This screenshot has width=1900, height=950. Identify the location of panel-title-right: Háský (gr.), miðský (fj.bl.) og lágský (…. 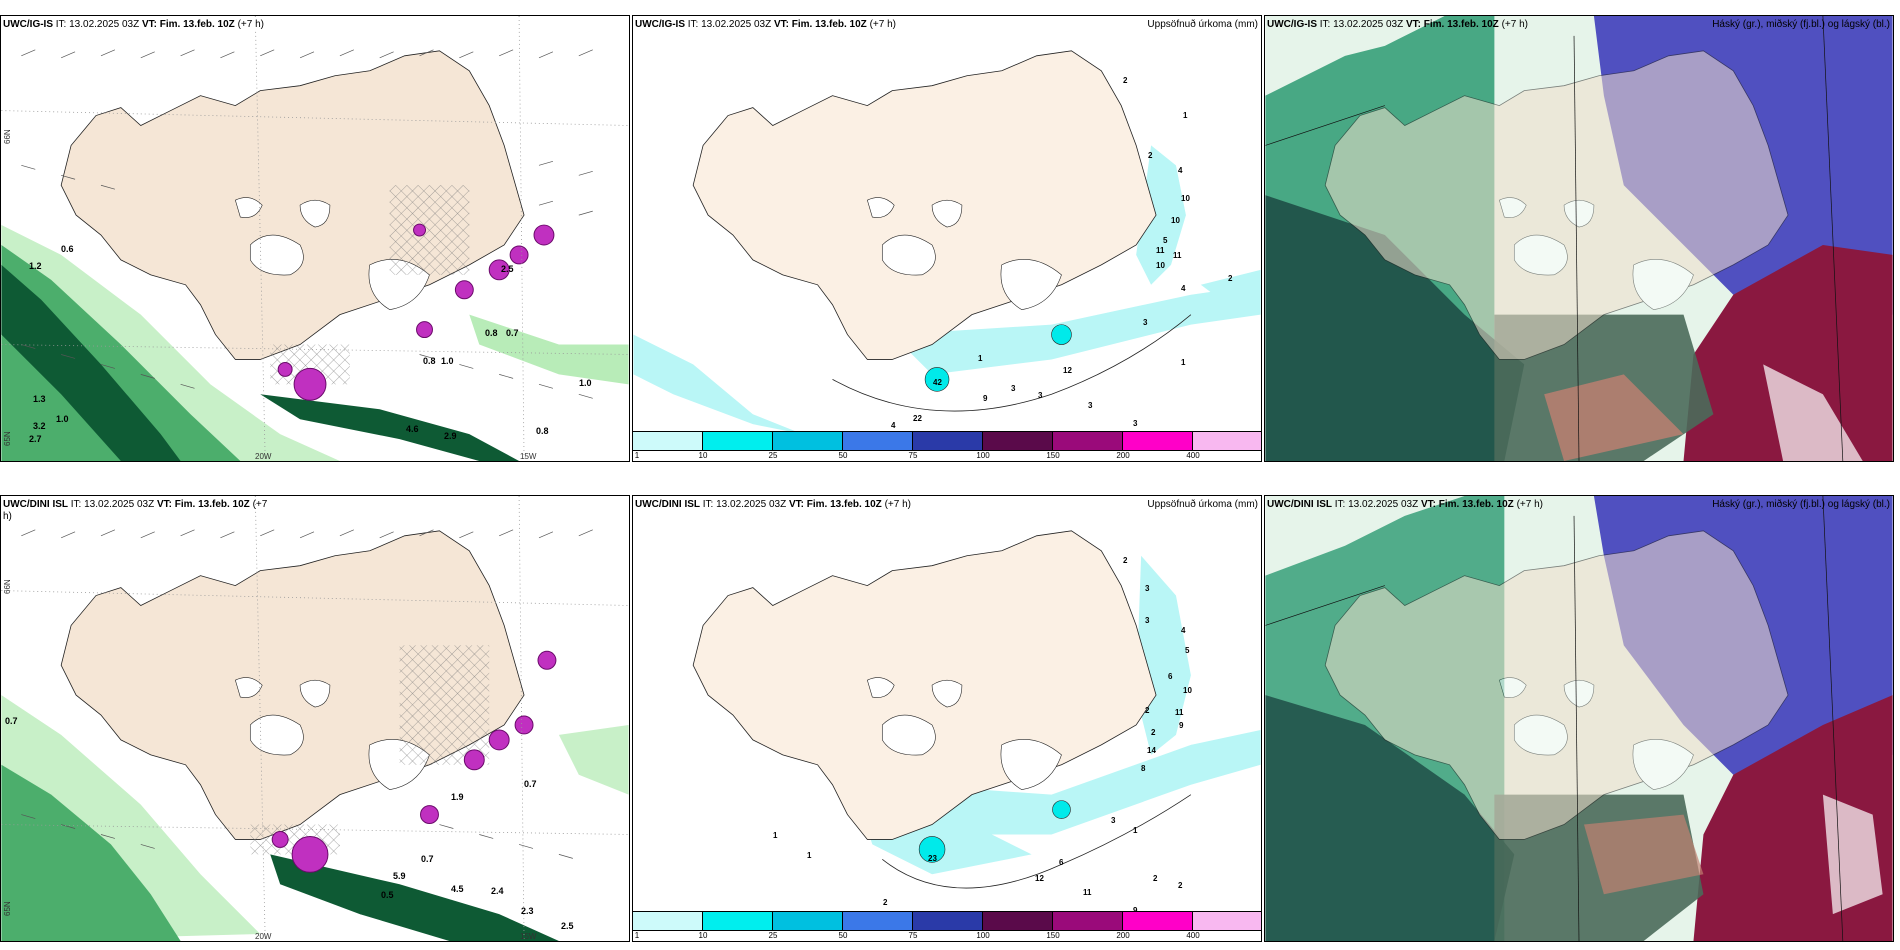
(1801, 504).